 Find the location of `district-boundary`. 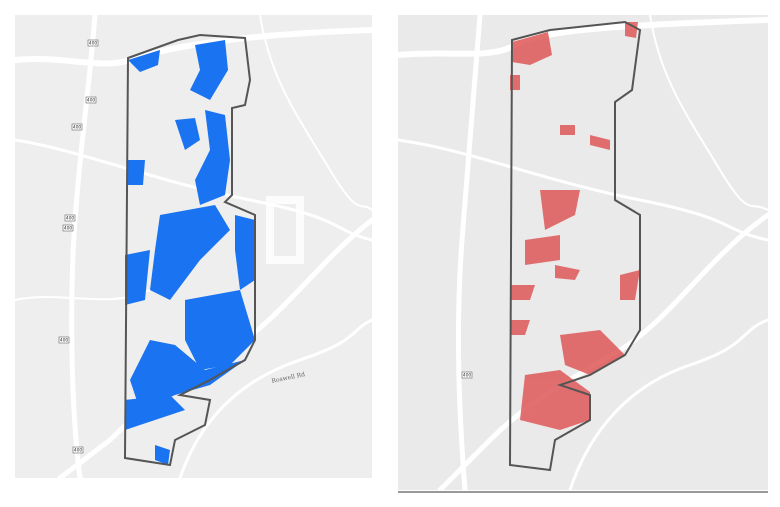

district-boundary is located at coordinates (189, 250).